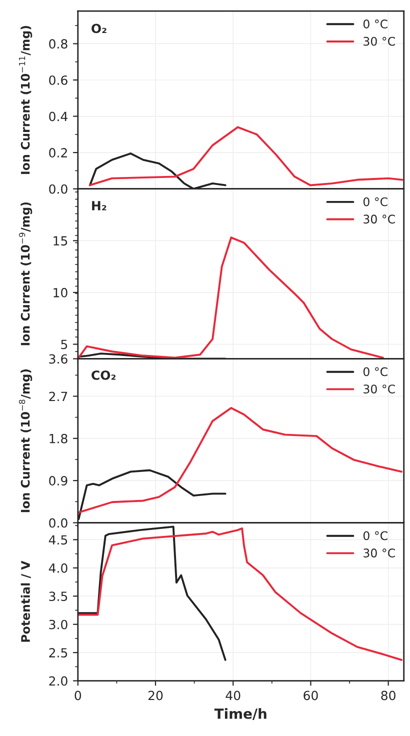 The width and height of the screenshot is (410, 736). Describe the element at coordinates (58, 540) in the screenshot. I see `y-tick-label: 4.5` at that location.